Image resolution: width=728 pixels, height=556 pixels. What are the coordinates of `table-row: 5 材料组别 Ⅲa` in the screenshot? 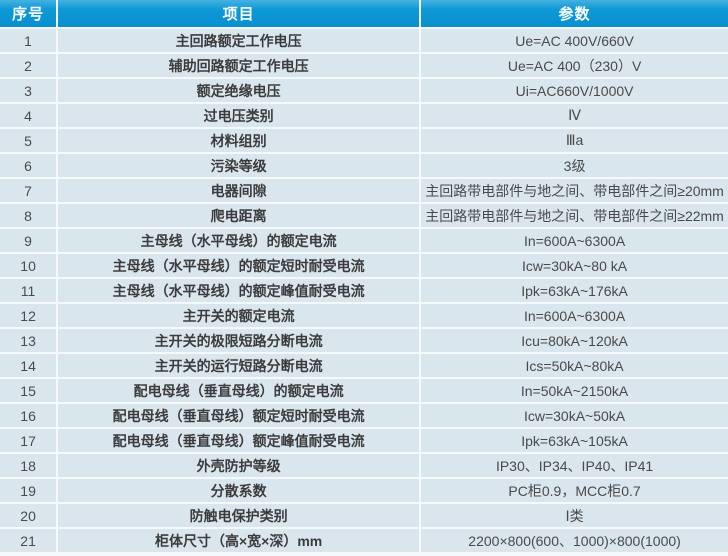 It's located at (364, 140).